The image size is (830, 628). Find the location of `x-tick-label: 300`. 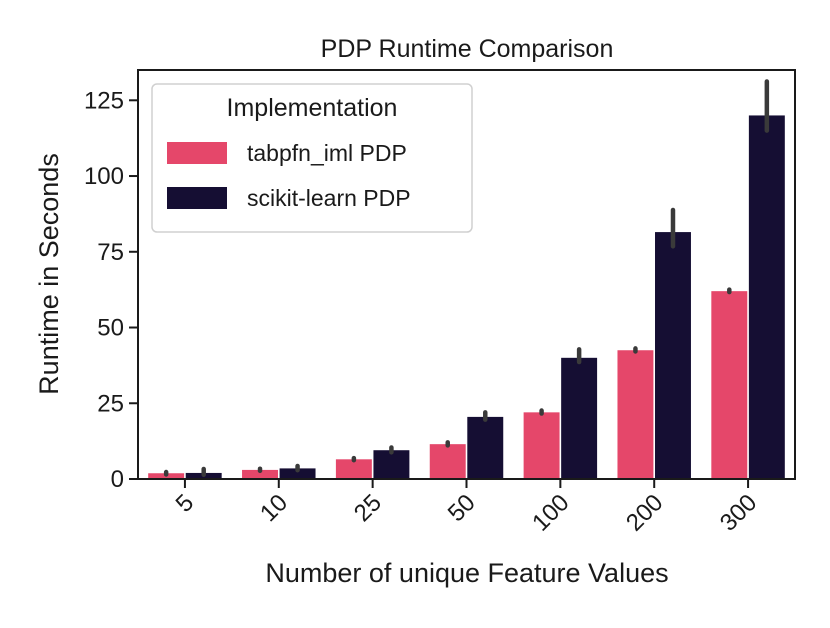

x-tick-label: 300 is located at coordinates (738, 512).